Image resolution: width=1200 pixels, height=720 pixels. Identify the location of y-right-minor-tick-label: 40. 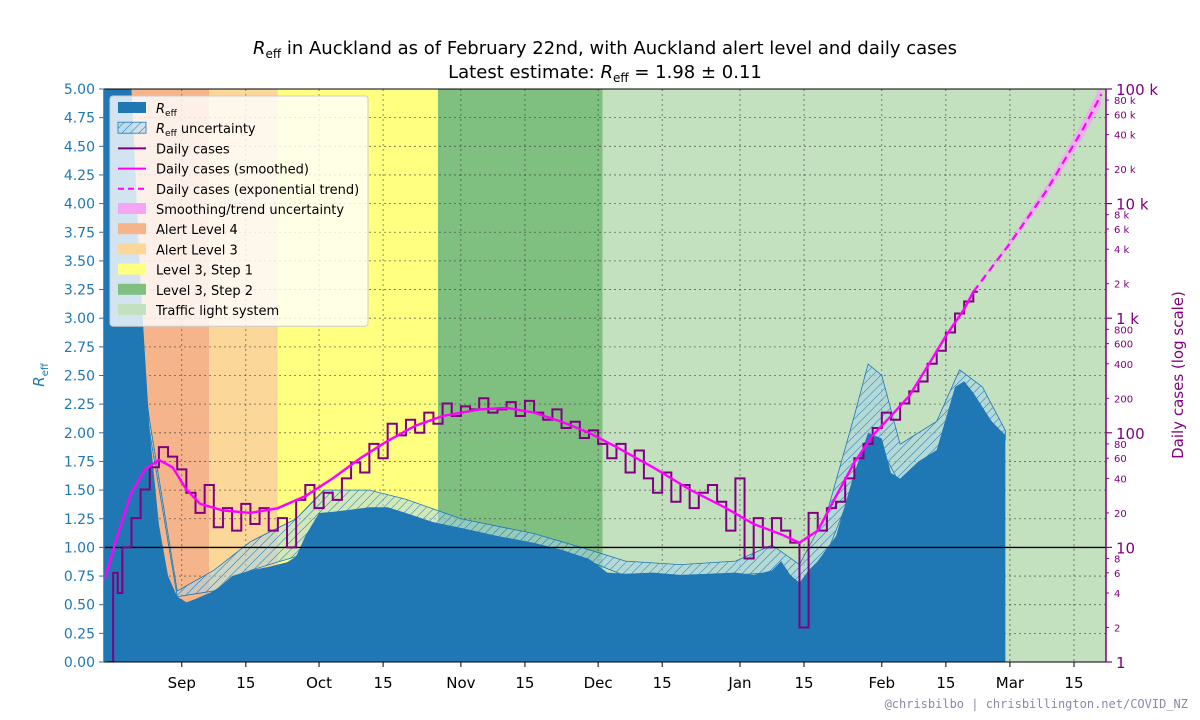
(1120, 479).